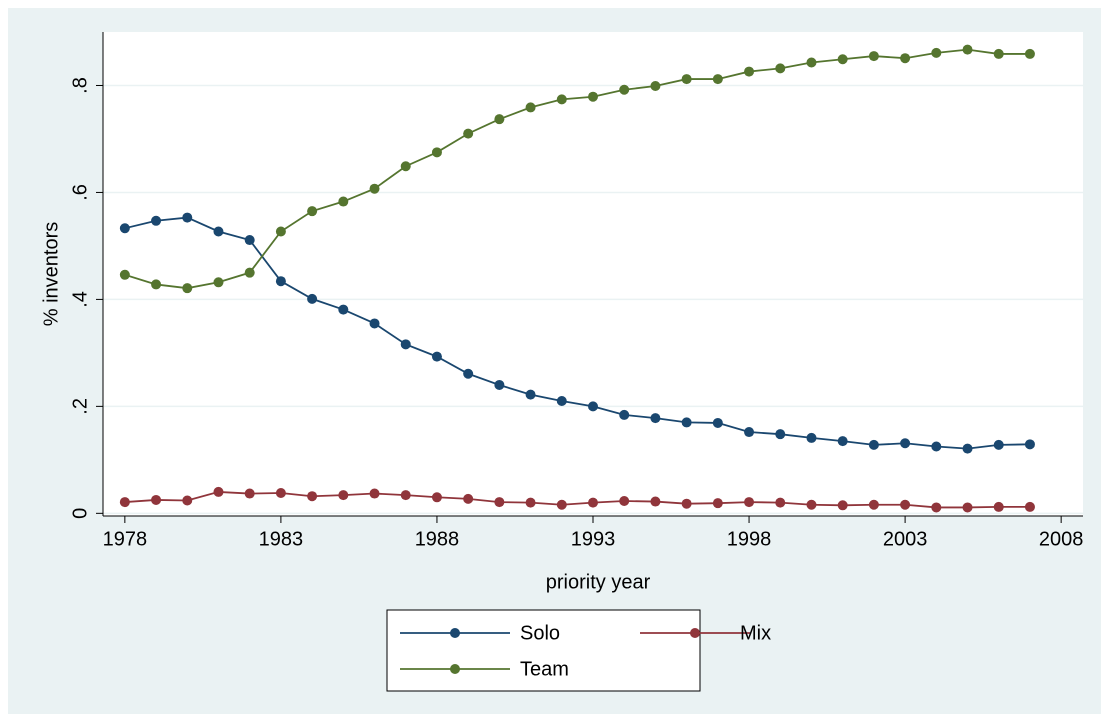 The height and width of the screenshot is (722, 1109). What do you see at coordinates (544, 669) in the screenshot?
I see `legend-label: Team` at bounding box center [544, 669].